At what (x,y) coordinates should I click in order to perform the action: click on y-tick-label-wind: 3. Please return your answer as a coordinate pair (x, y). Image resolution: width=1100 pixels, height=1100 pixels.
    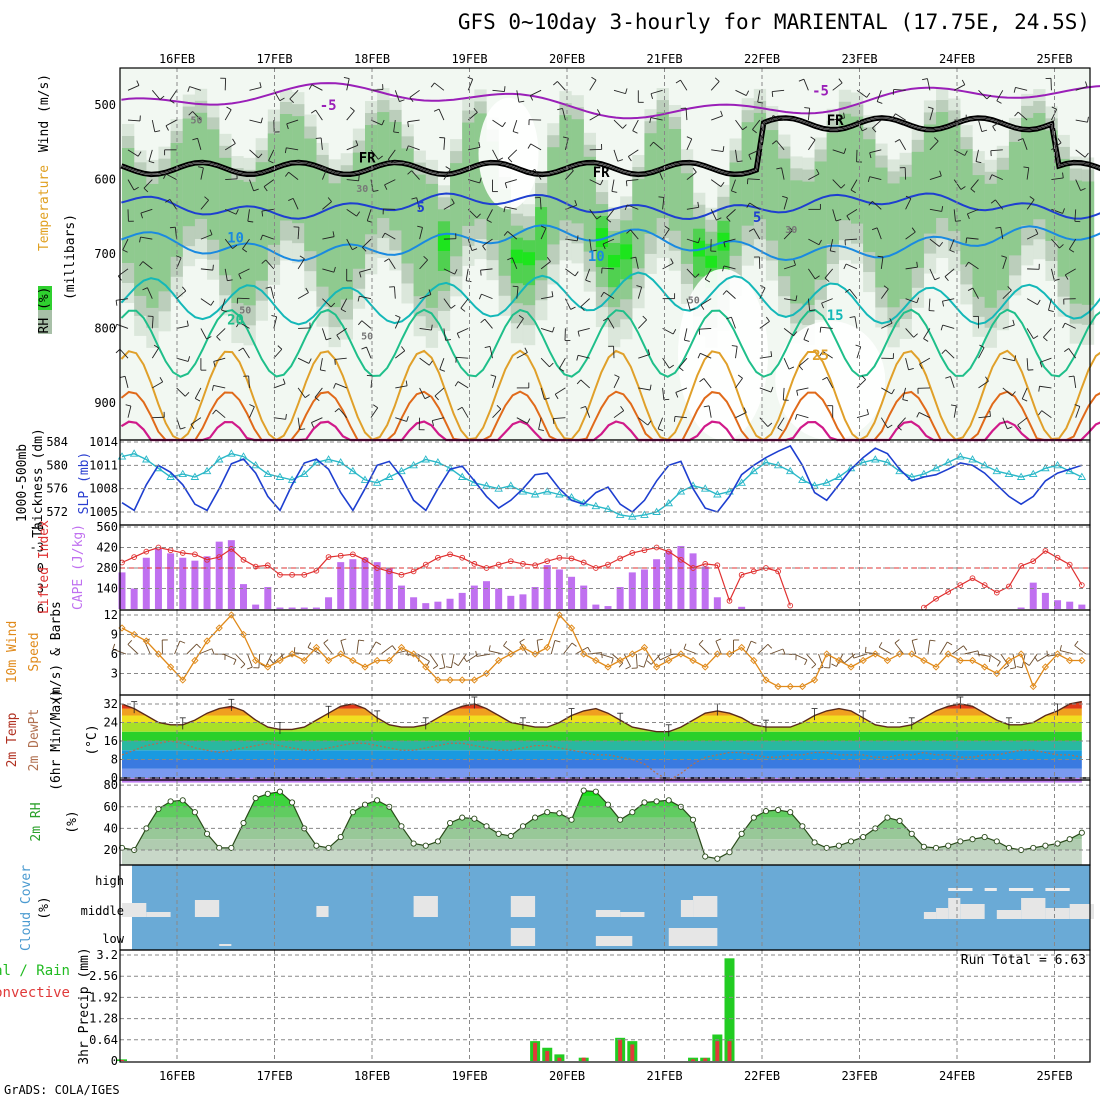
    Looking at the image, I should click on (114, 674).